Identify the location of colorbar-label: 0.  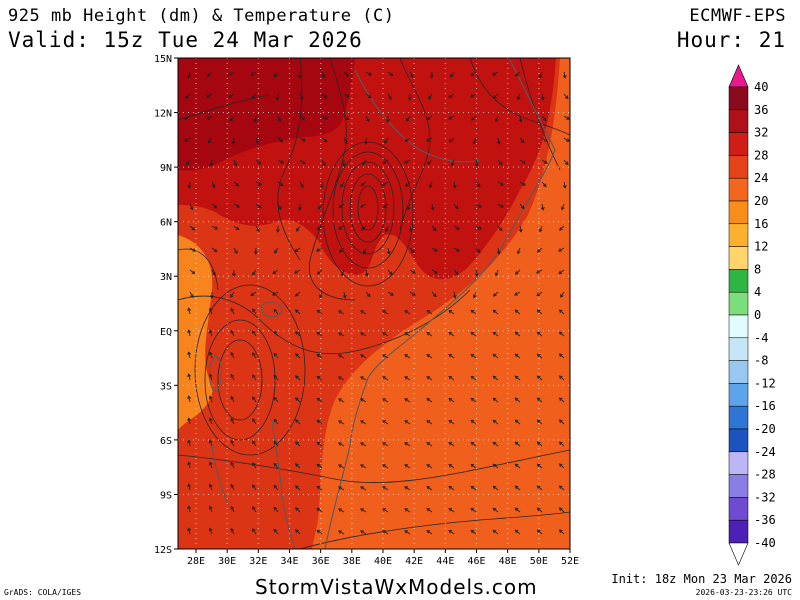
(757, 315).